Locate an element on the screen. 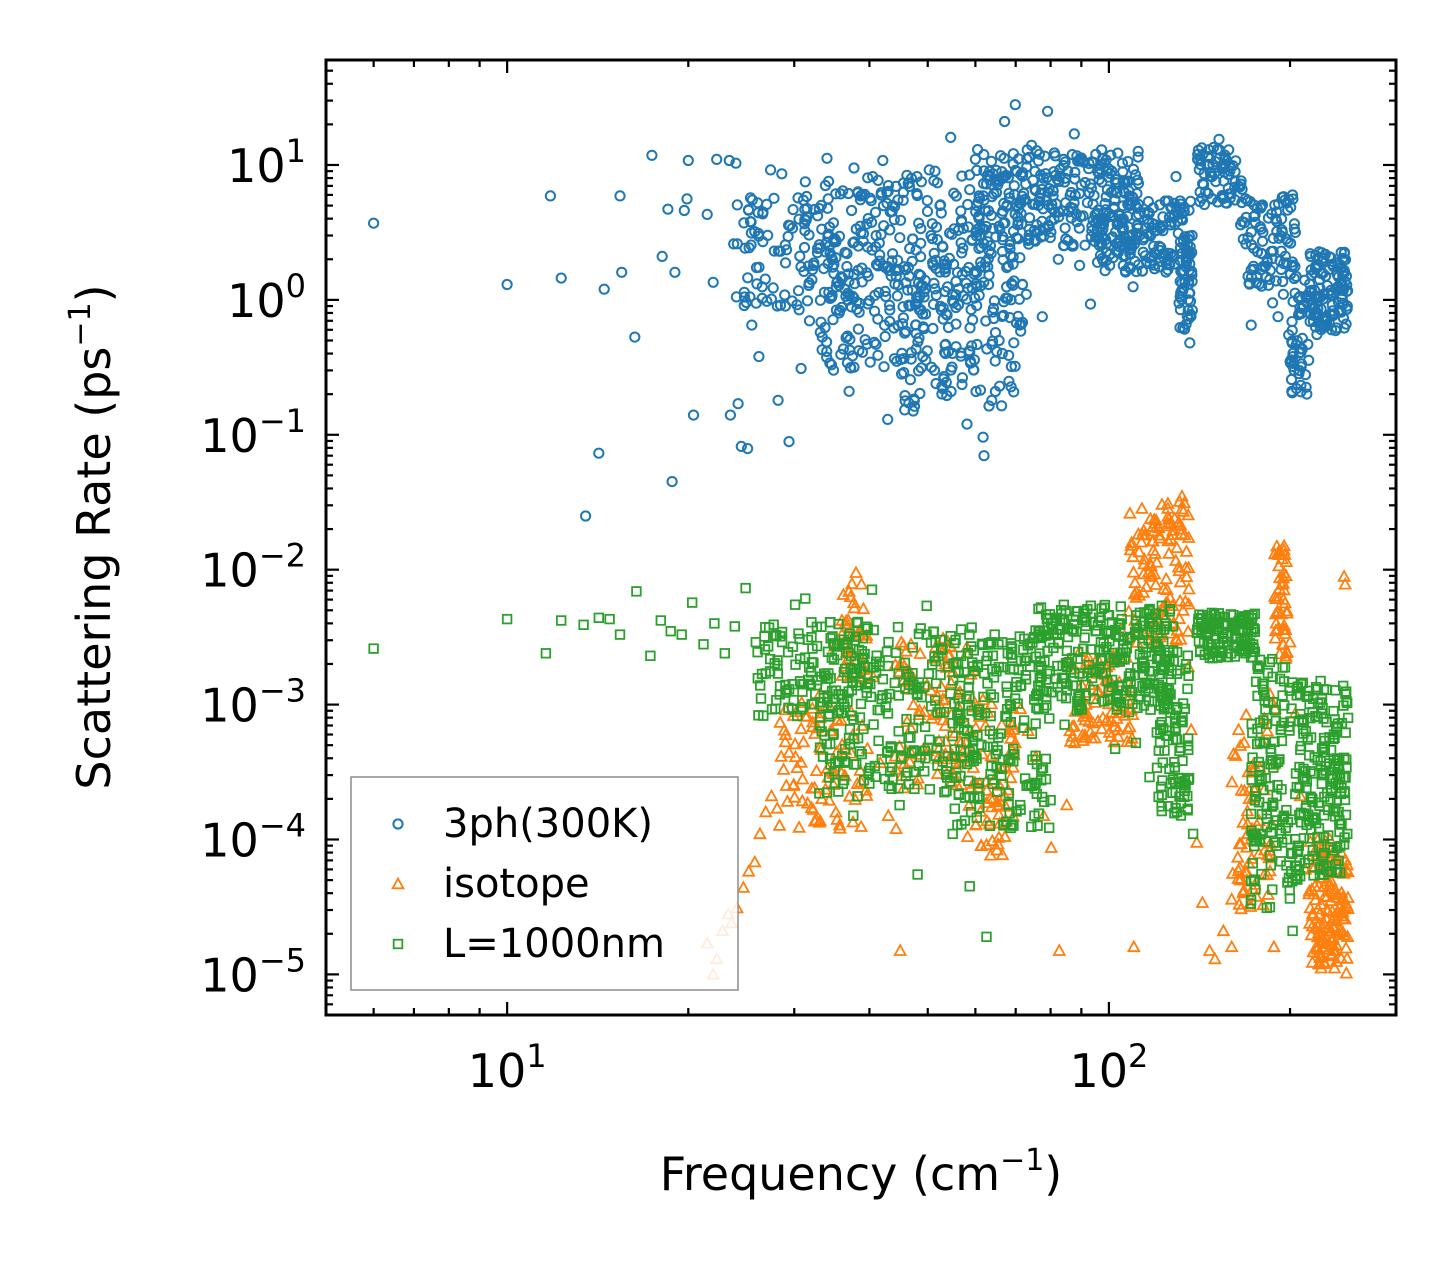  y-tick-label-base: 10 is located at coordinates (229, 436).